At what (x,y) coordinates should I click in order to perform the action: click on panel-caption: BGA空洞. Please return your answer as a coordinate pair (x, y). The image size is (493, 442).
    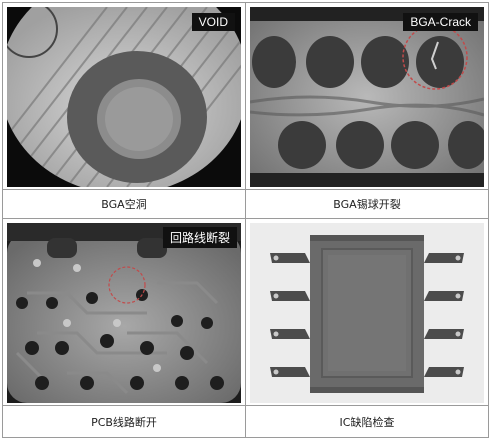
    Looking at the image, I should click on (124, 203).